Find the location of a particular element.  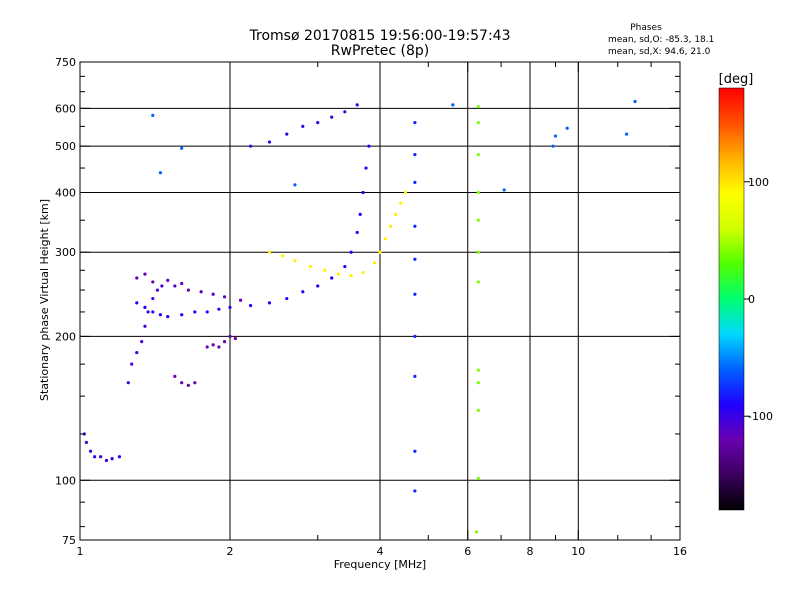

chart-title: Tromsø 20170815 19:56:00-19:57:43 is located at coordinates (380, 36).